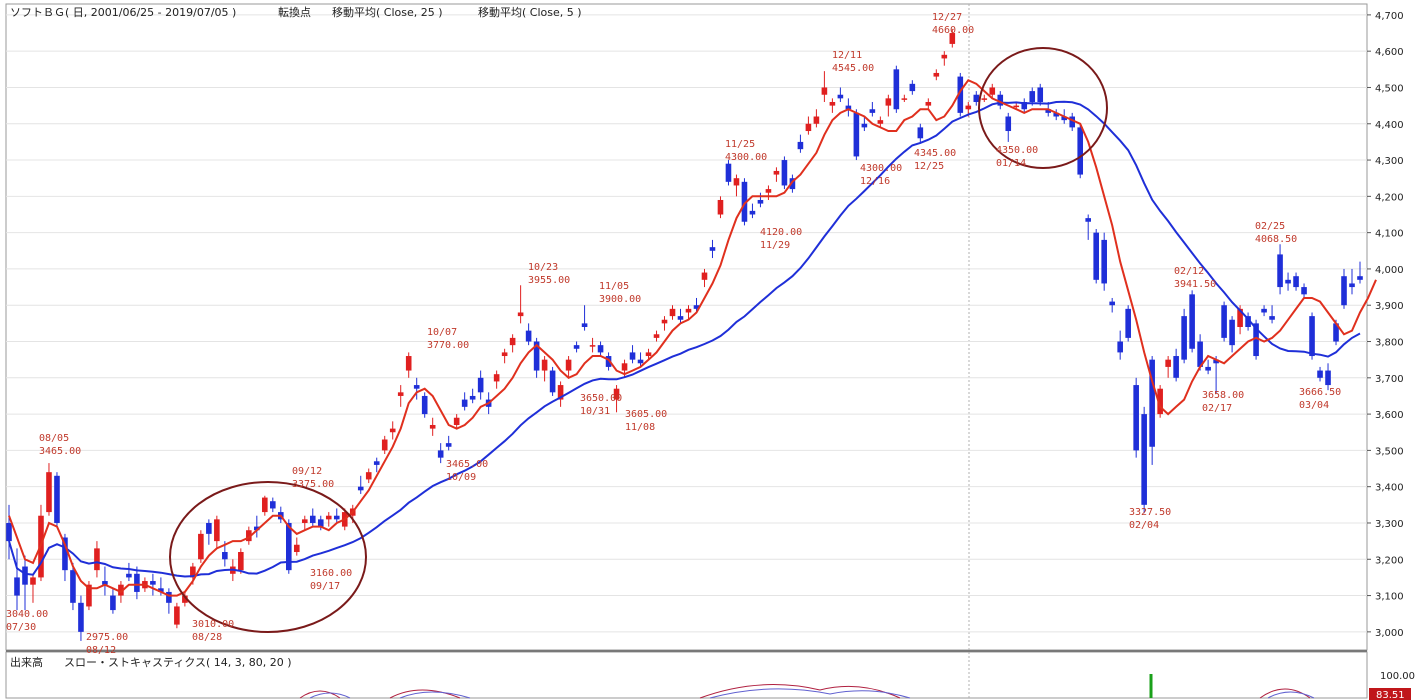  What do you see at coordinates (953, 30) in the screenshot?
I see `annotation-1227-price: 4660.00` at bounding box center [953, 30].